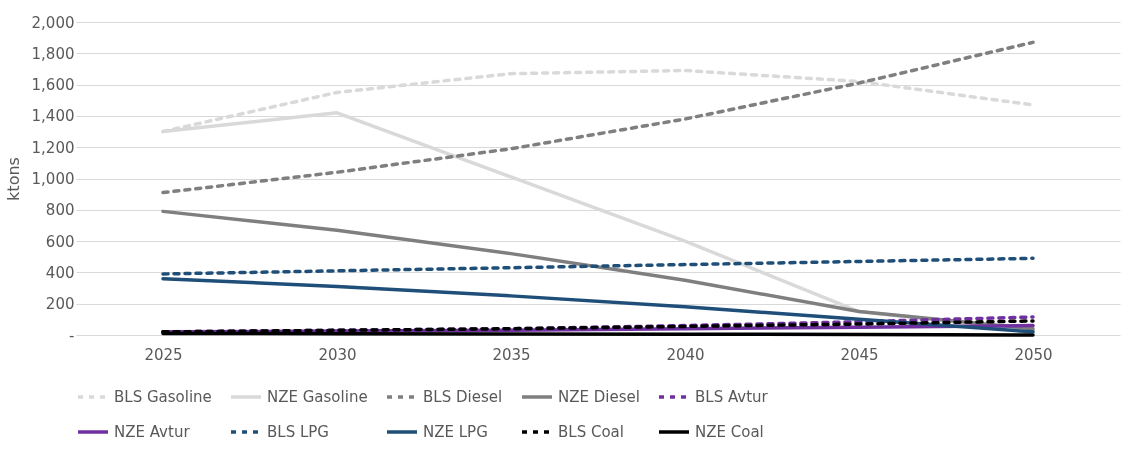 The height and width of the screenshot is (453, 1138). What do you see at coordinates (163, 354) in the screenshot?
I see `x-tick-label: 2025` at bounding box center [163, 354].